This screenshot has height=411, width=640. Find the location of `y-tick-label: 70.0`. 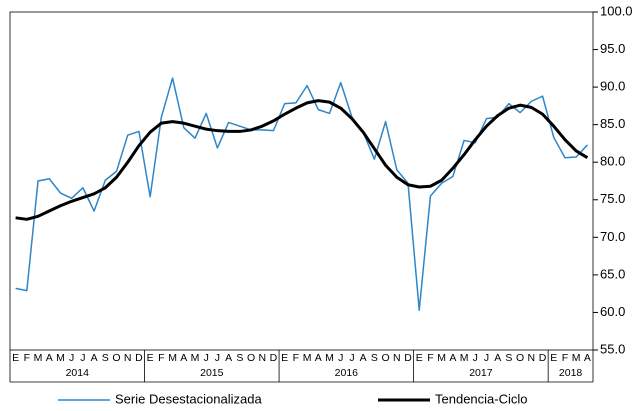

y-tick-label: 70.0 is located at coordinates (612, 236).